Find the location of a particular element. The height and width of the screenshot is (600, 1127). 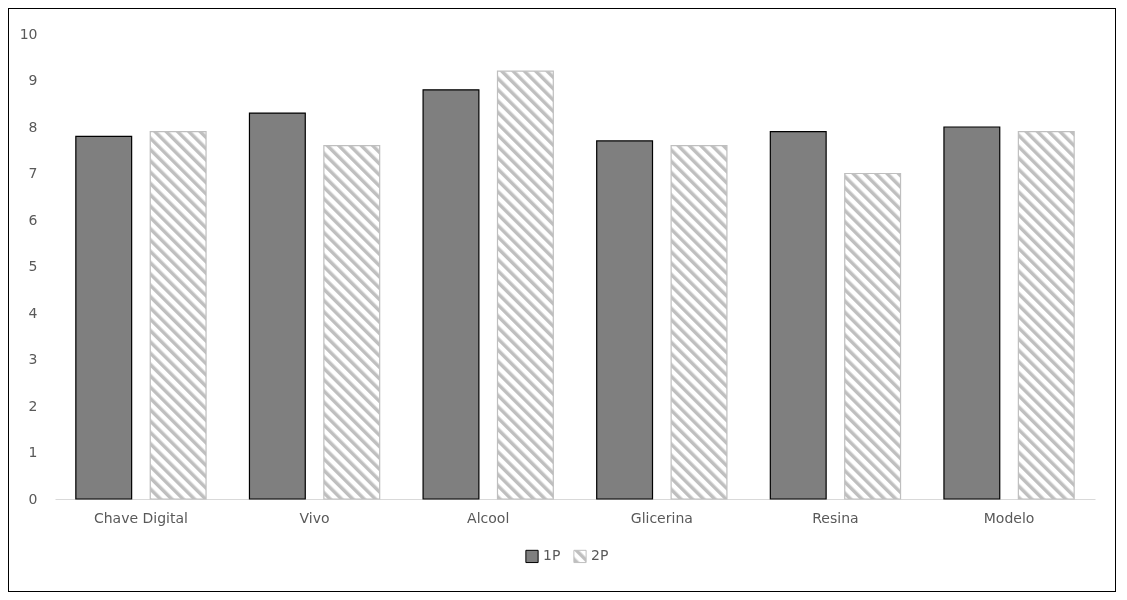

y-tick-label: 2 is located at coordinates (33, 405).